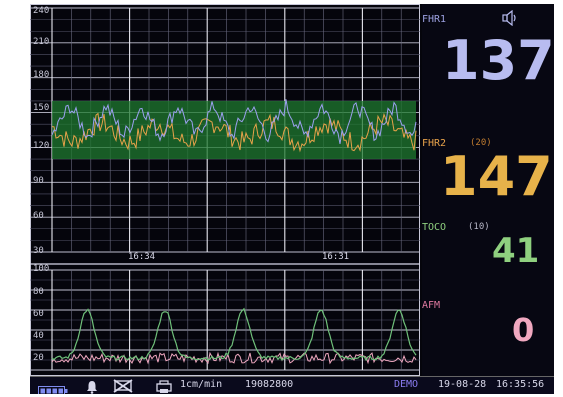  Describe the element at coordinates (234, 334) in the screenshot. I see `toco-trace` at that location.